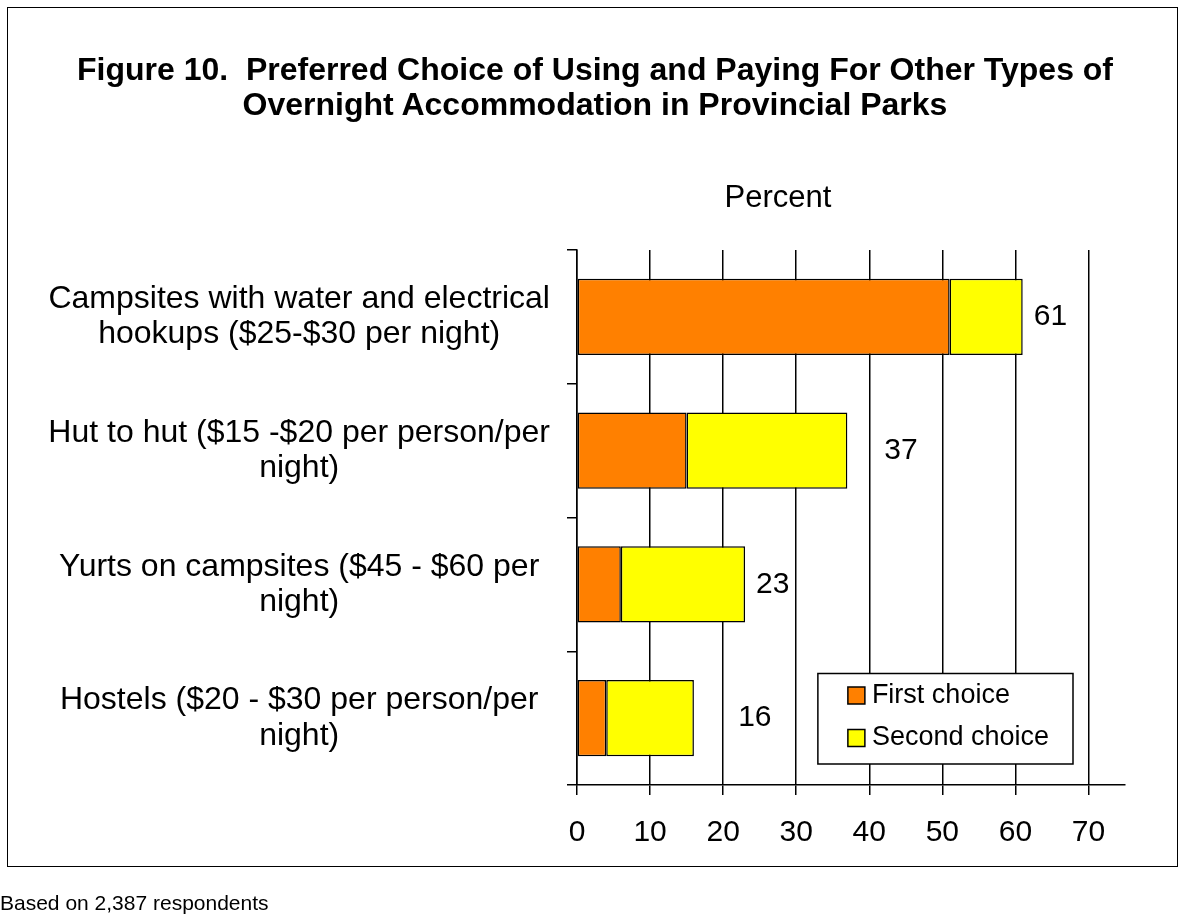  I want to click on y-tick-label: Hostels ($20 - $30 per person/per night), so click(299, 716).